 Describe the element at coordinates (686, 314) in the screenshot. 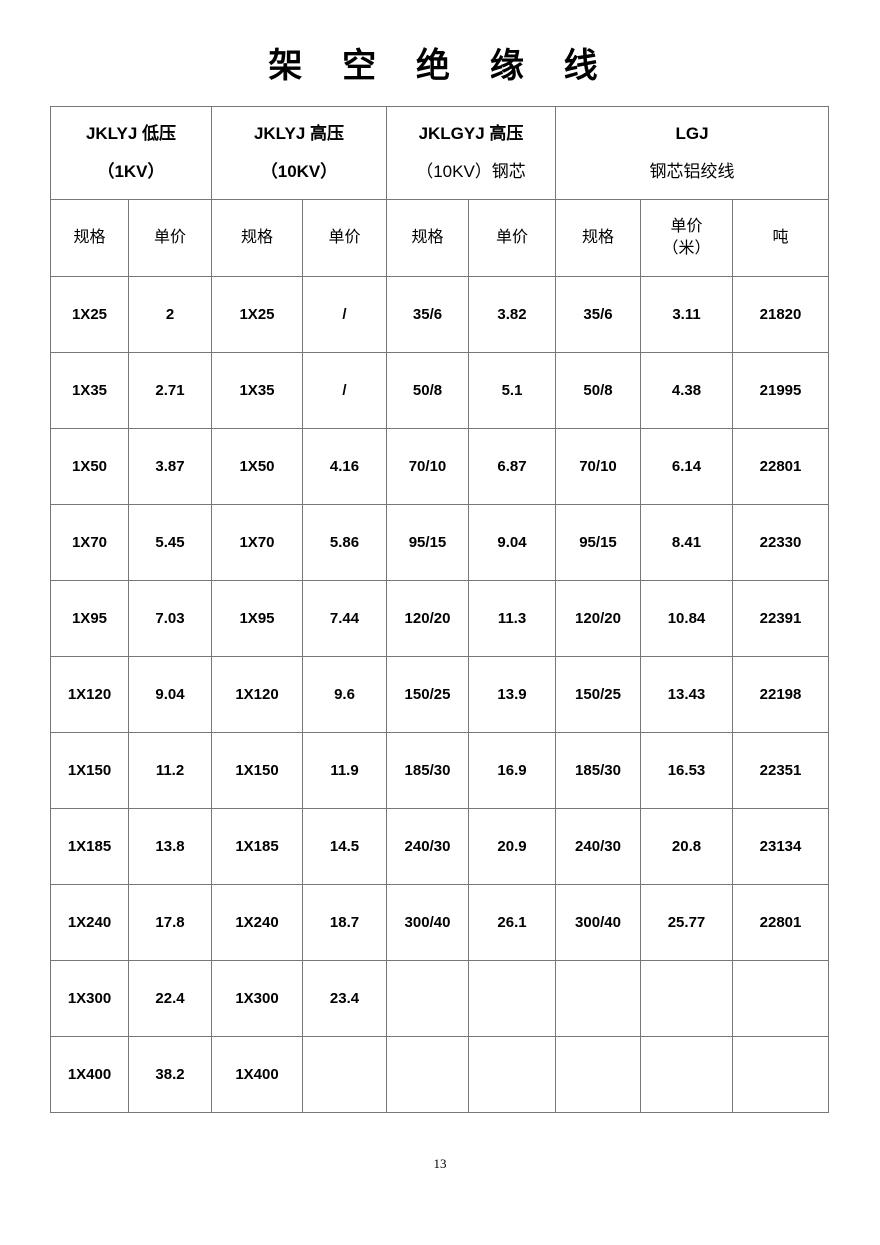

I see `table-cell: 3.11` at that location.